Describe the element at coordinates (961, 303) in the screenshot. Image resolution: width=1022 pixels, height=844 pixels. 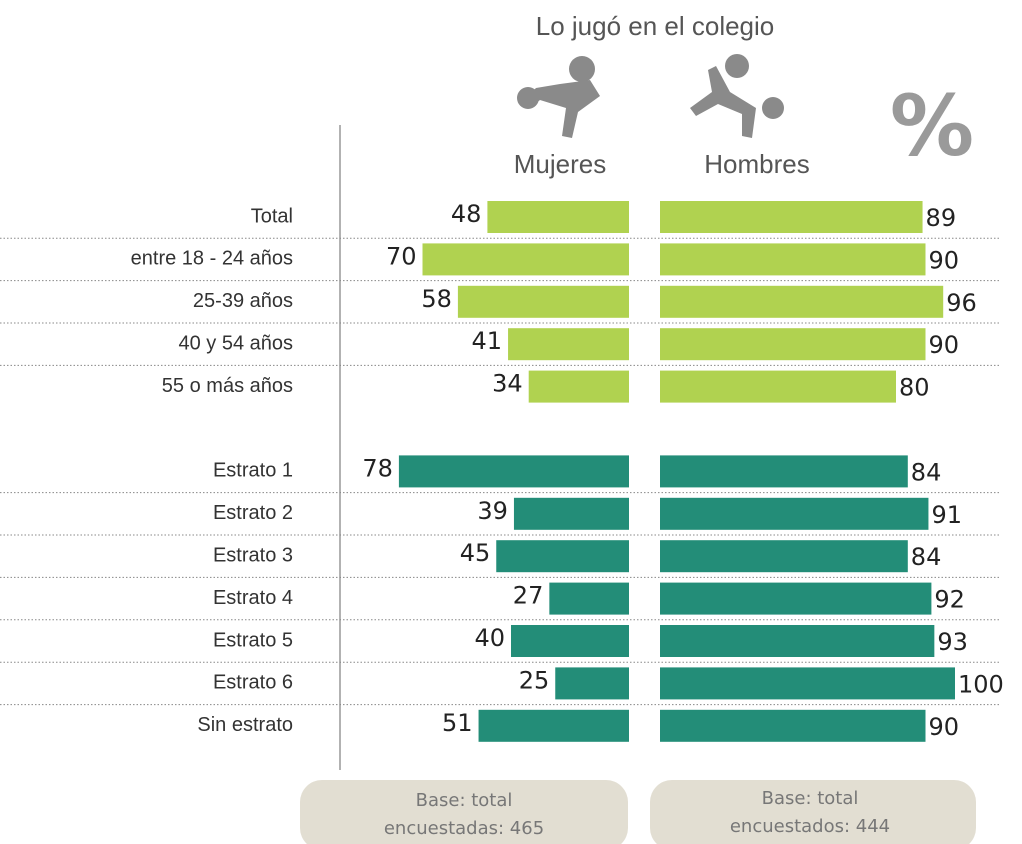
I see `value-label: 96` at that location.